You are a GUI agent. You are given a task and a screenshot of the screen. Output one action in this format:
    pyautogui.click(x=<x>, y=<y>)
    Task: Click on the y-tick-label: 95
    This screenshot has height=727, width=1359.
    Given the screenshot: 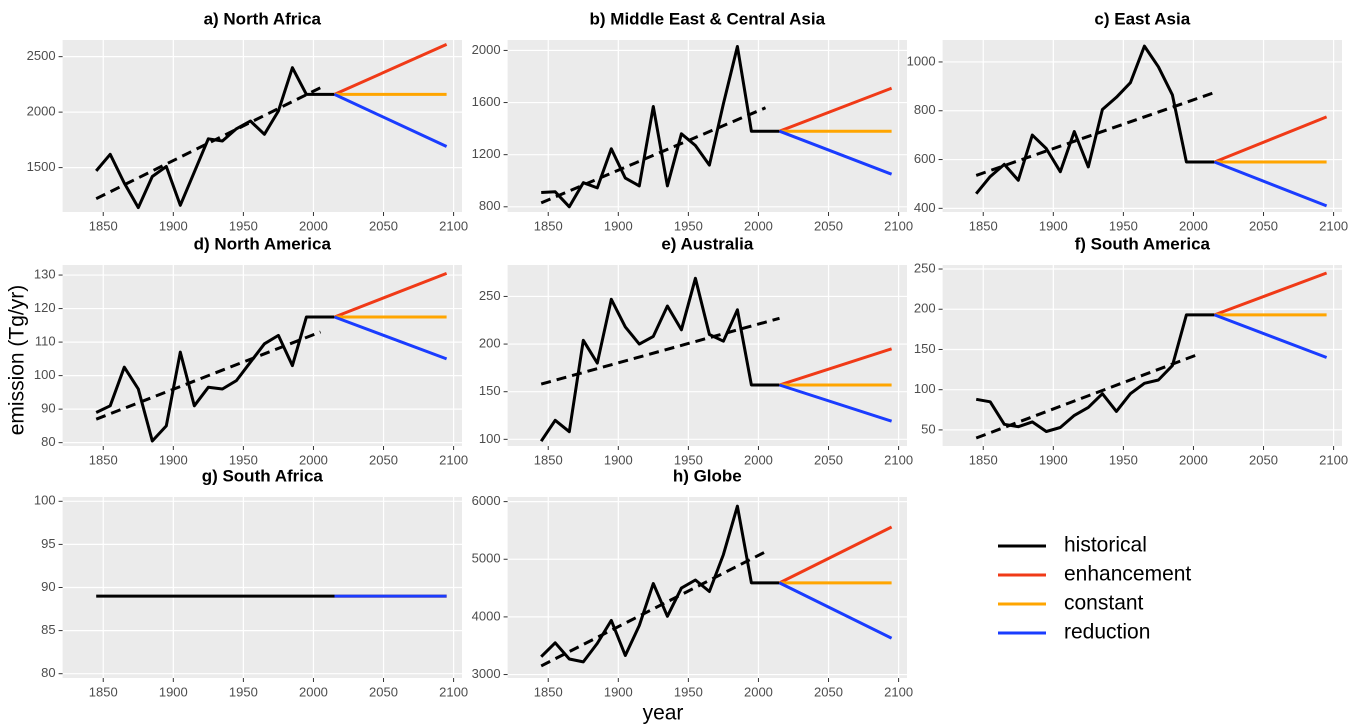 What is the action you would take?
    pyautogui.click(x=48, y=543)
    